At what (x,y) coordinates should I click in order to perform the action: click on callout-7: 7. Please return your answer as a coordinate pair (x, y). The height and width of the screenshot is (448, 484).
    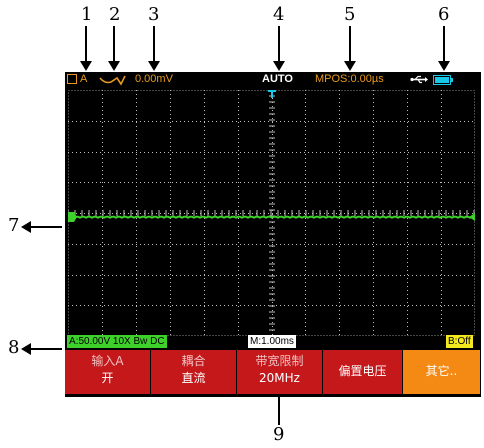
    Looking at the image, I should click on (14, 225).